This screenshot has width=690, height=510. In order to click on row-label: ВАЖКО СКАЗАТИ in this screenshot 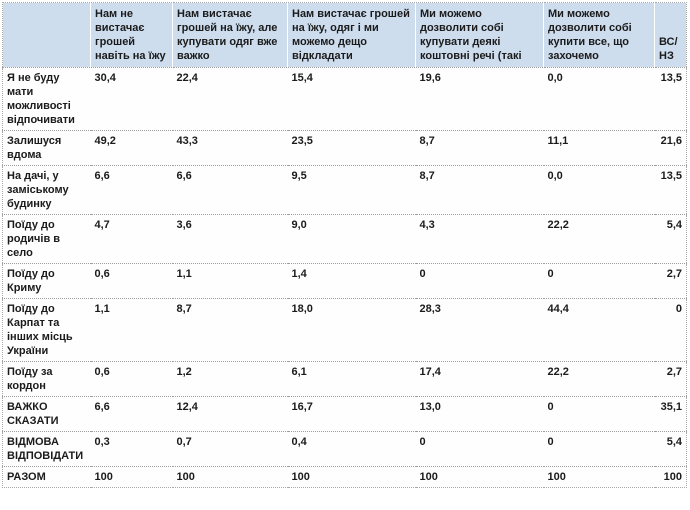, I will do `click(46, 414)`.